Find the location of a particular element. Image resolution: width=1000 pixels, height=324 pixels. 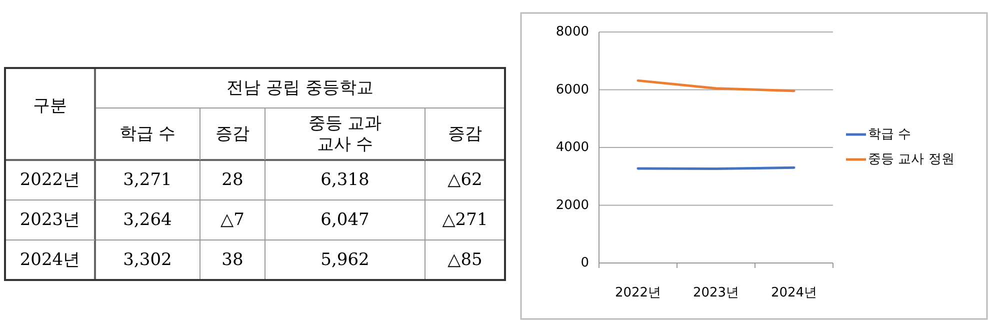

legend-label: 학급 수 is located at coordinates (890, 134).